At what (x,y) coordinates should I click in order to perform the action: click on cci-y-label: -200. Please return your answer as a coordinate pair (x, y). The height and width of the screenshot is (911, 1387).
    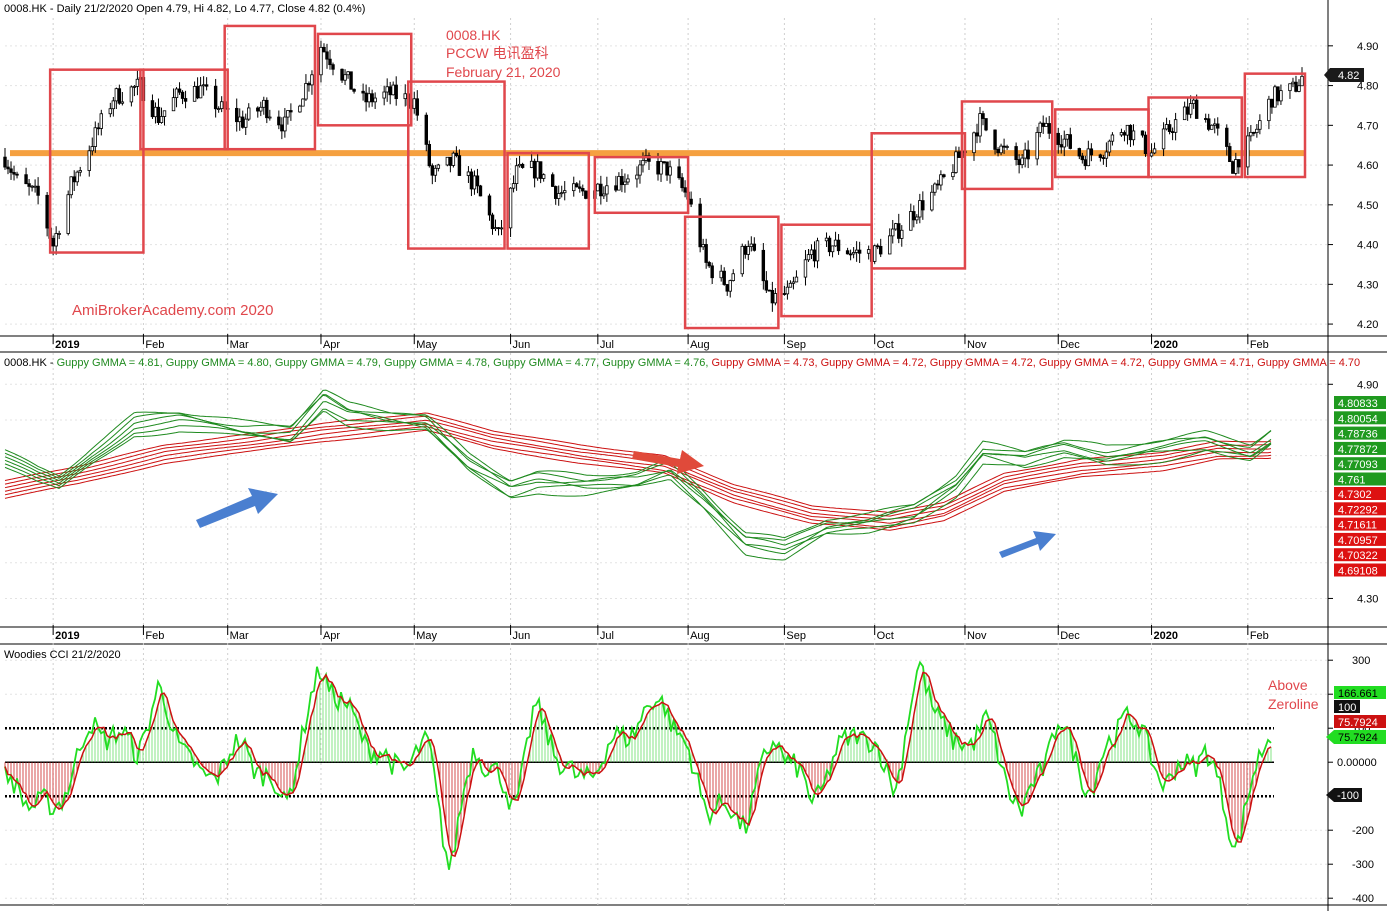
    Looking at the image, I should click on (1363, 831).